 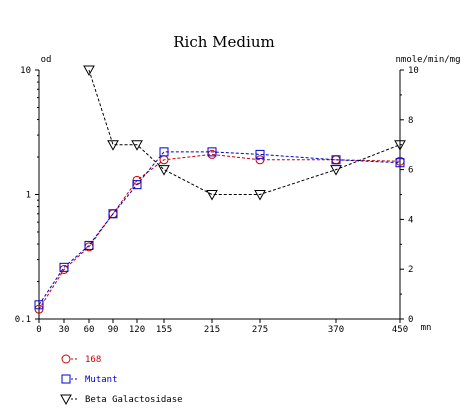 I want to click on legend-item: 168, so click(x=81, y=359).